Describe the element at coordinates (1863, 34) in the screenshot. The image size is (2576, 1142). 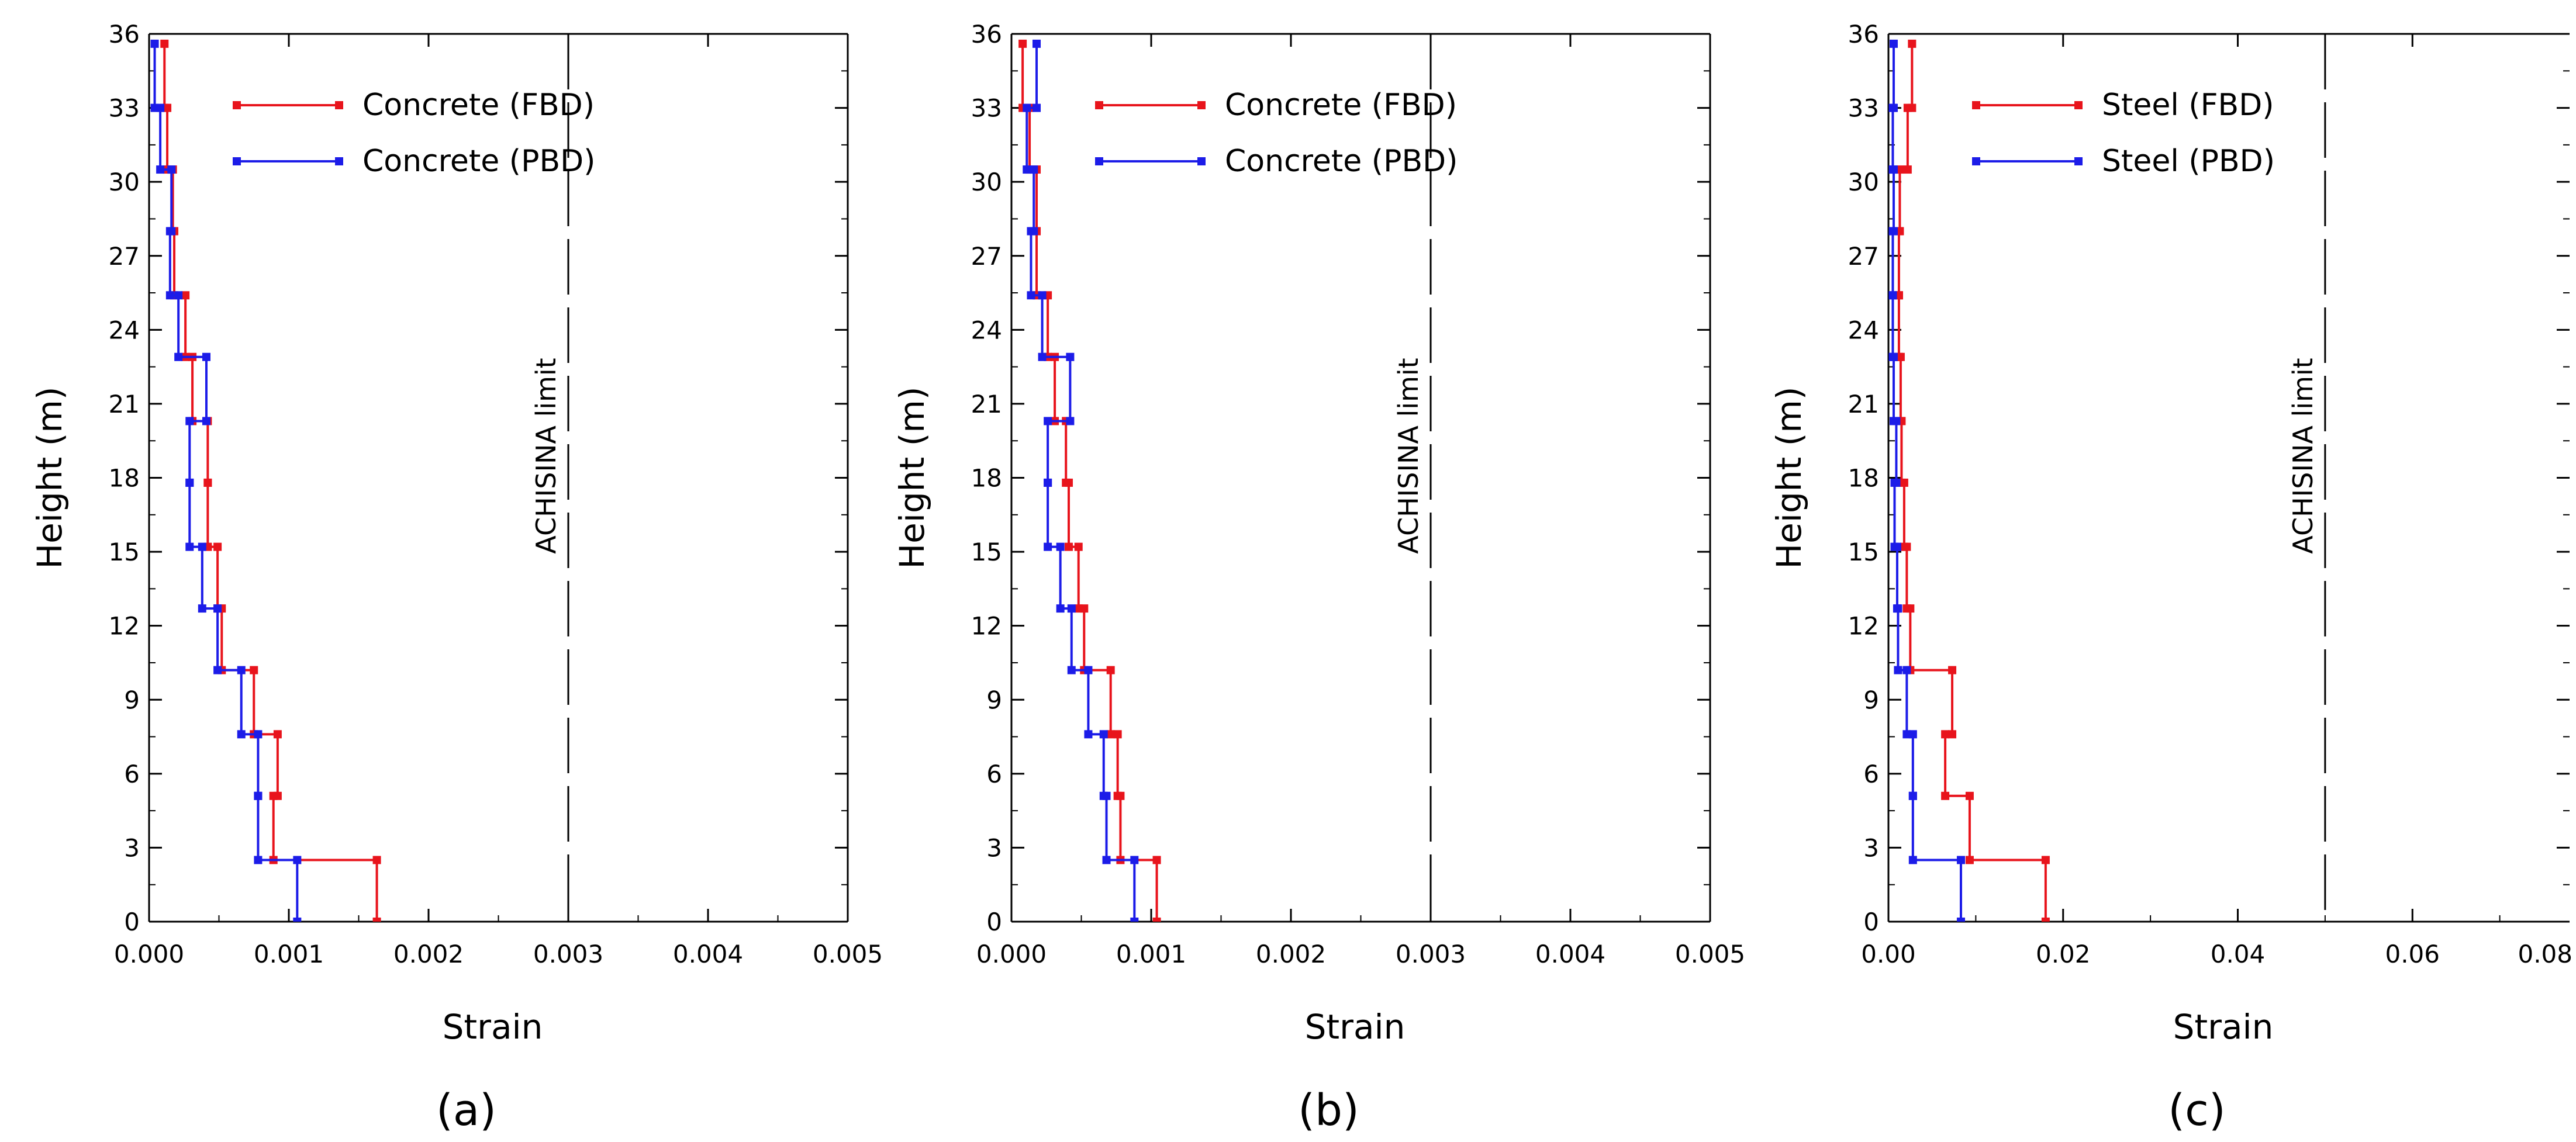
I see `y-tick-label: 36` at that location.